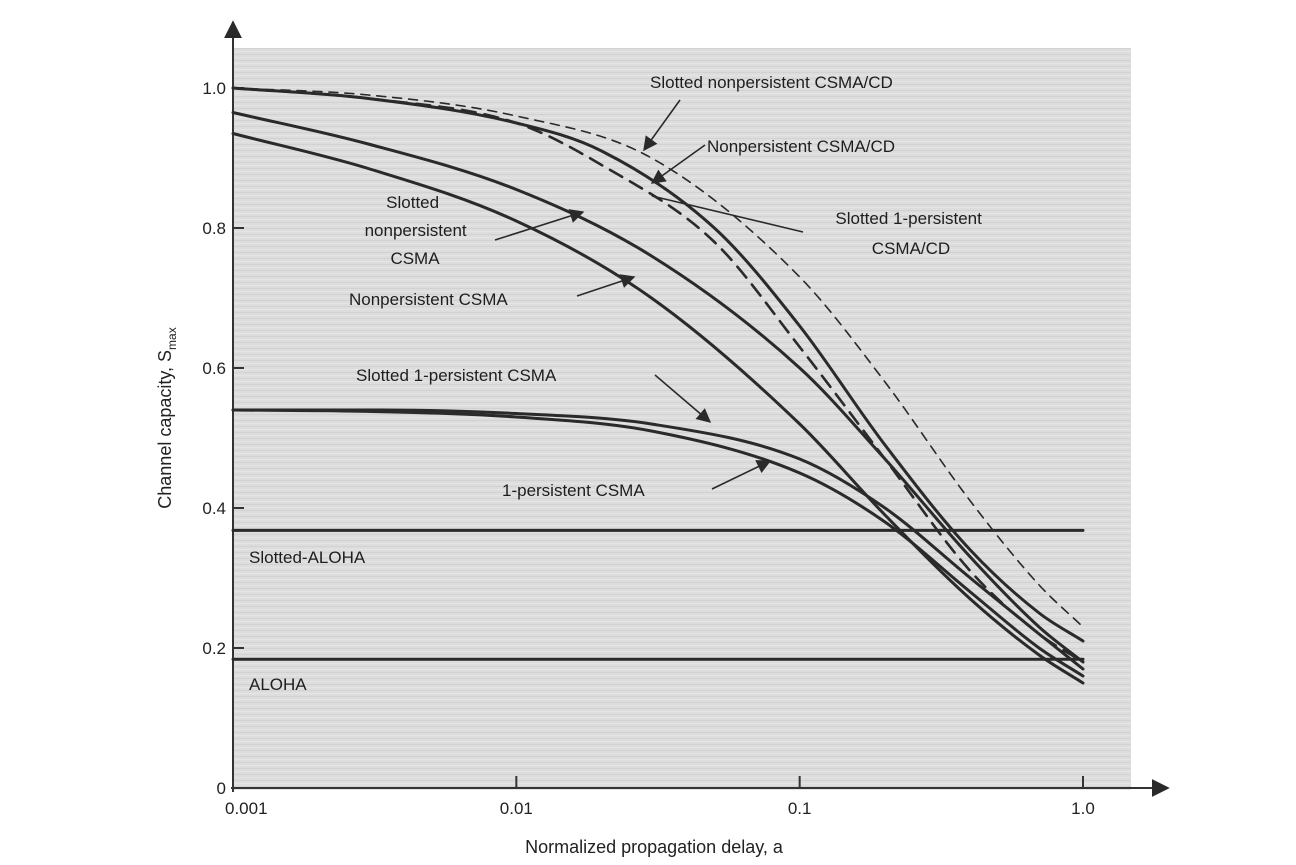 The image size is (1296, 865). I want to click on y-tick-label: 0.6, so click(214, 368).